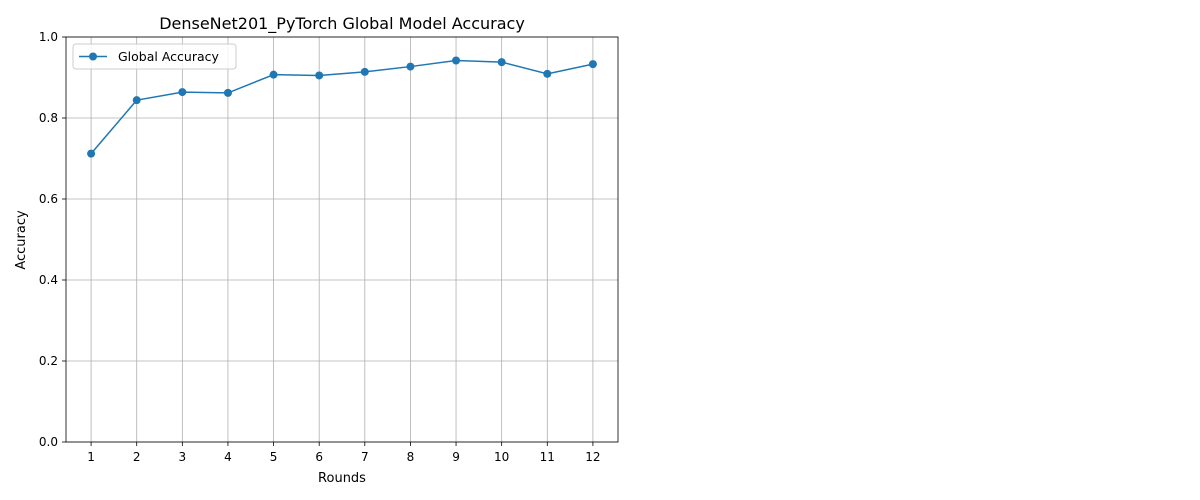 Image resolution: width=1200 pixels, height=500 pixels. Describe the element at coordinates (183, 457) in the screenshot. I see `x-tick-label: 3` at that location.